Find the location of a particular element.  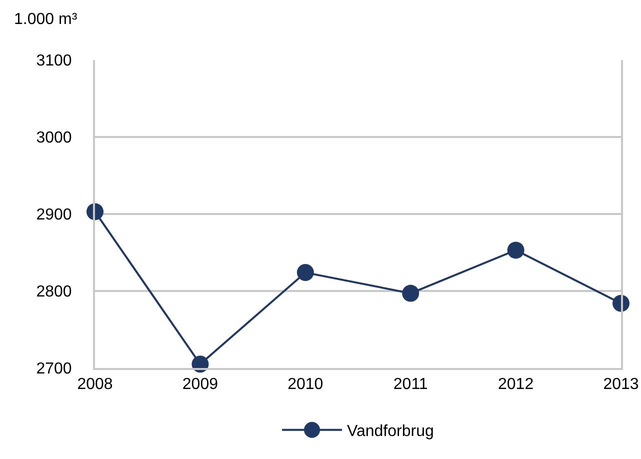

x-tick-label: 2011 is located at coordinates (410, 385).